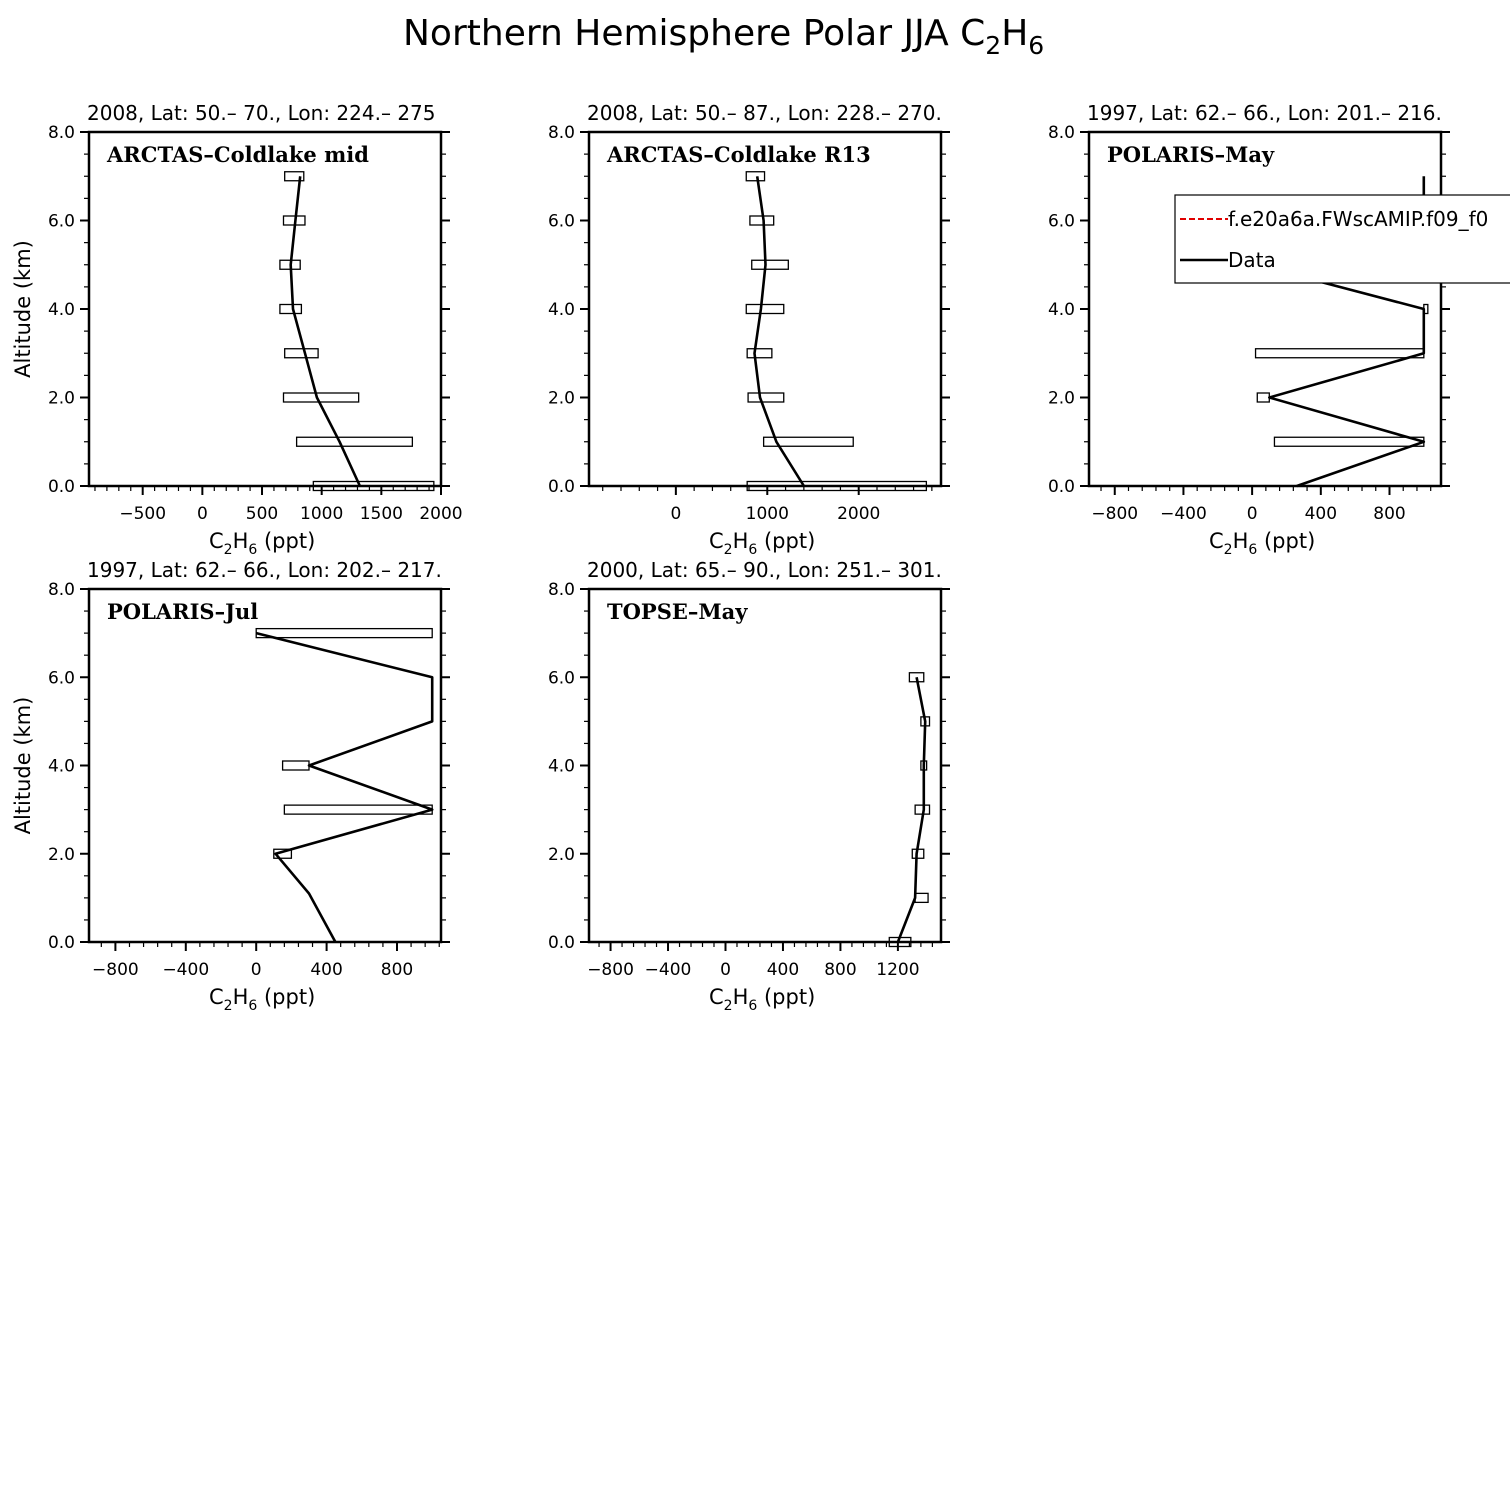  I want to click on panel-header: 2008, Lat: 50.– 70., Lon: 224.– 275, so click(261, 113).